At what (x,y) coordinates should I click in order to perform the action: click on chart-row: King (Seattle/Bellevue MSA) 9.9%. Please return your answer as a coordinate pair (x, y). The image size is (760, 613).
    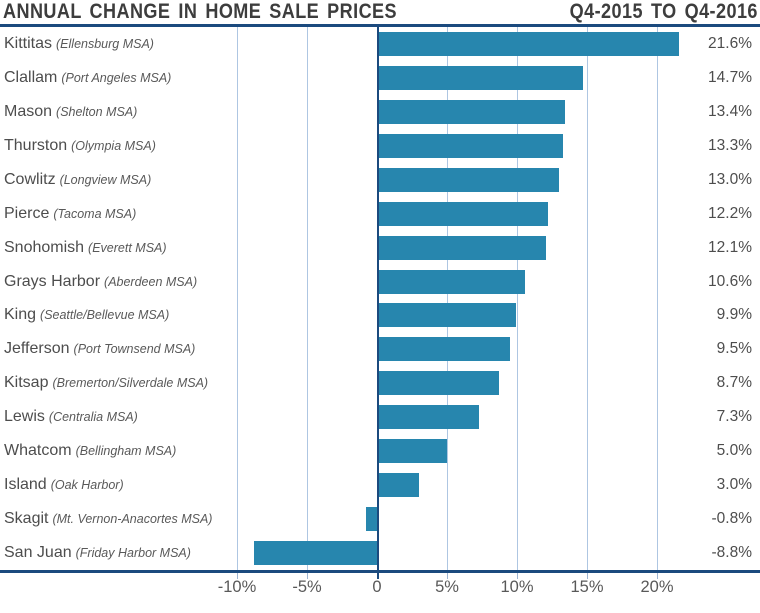
    Looking at the image, I should click on (380, 316).